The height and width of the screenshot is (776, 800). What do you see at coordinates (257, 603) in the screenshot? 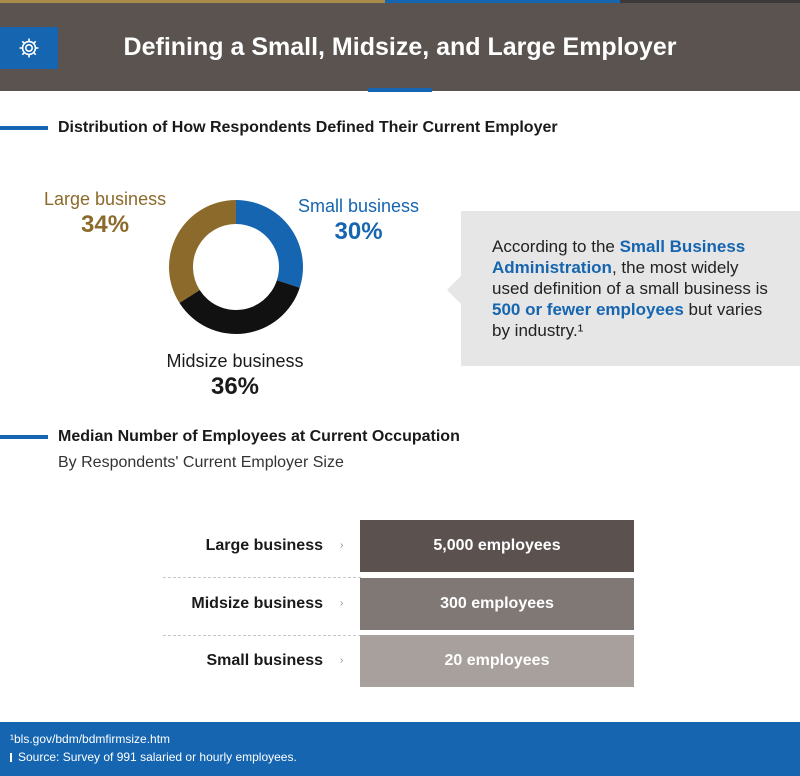
I see `bar-label-midsize: Midsize business` at bounding box center [257, 603].